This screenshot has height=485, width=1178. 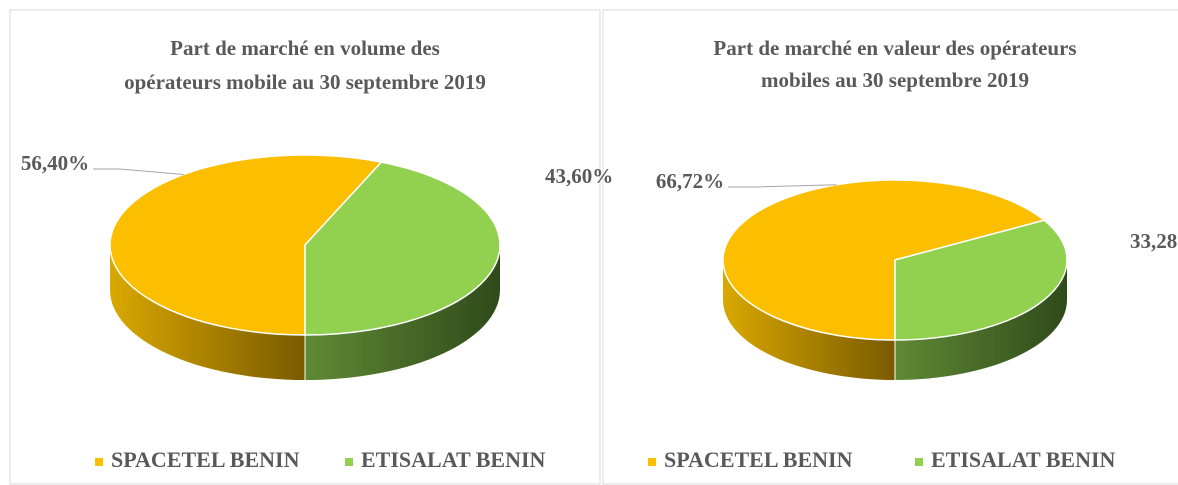 What do you see at coordinates (690, 181) in the screenshot?
I see `data-label: 66,72%` at bounding box center [690, 181].